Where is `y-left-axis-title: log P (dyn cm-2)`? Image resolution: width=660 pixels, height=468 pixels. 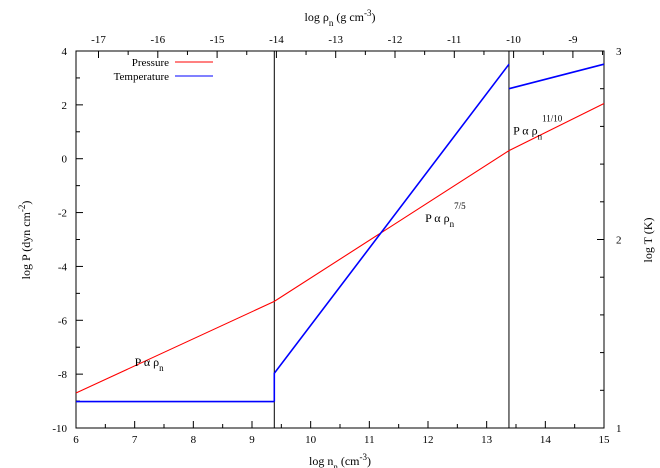 y-left-axis-title: log P (dyn cm-2) is located at coordinates (25, 240).